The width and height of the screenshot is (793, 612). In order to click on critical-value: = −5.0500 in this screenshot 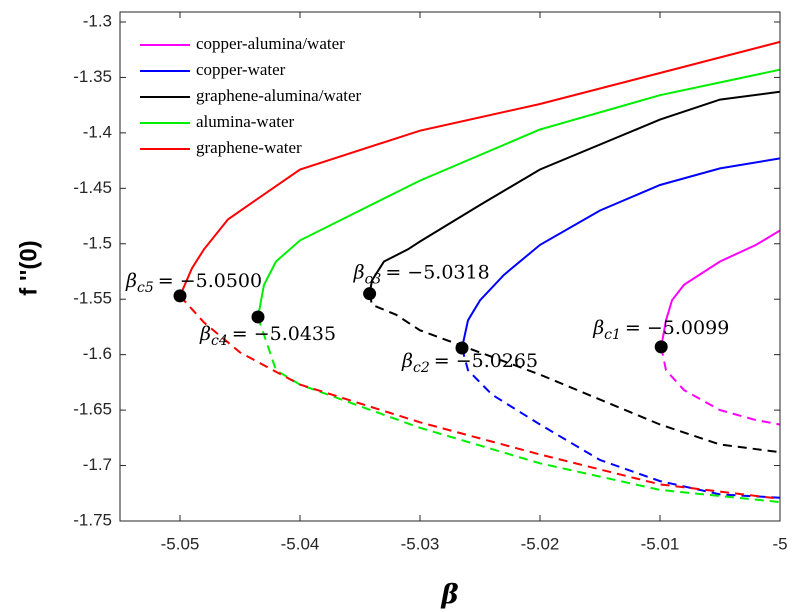, I will do `click(210, 281)`.